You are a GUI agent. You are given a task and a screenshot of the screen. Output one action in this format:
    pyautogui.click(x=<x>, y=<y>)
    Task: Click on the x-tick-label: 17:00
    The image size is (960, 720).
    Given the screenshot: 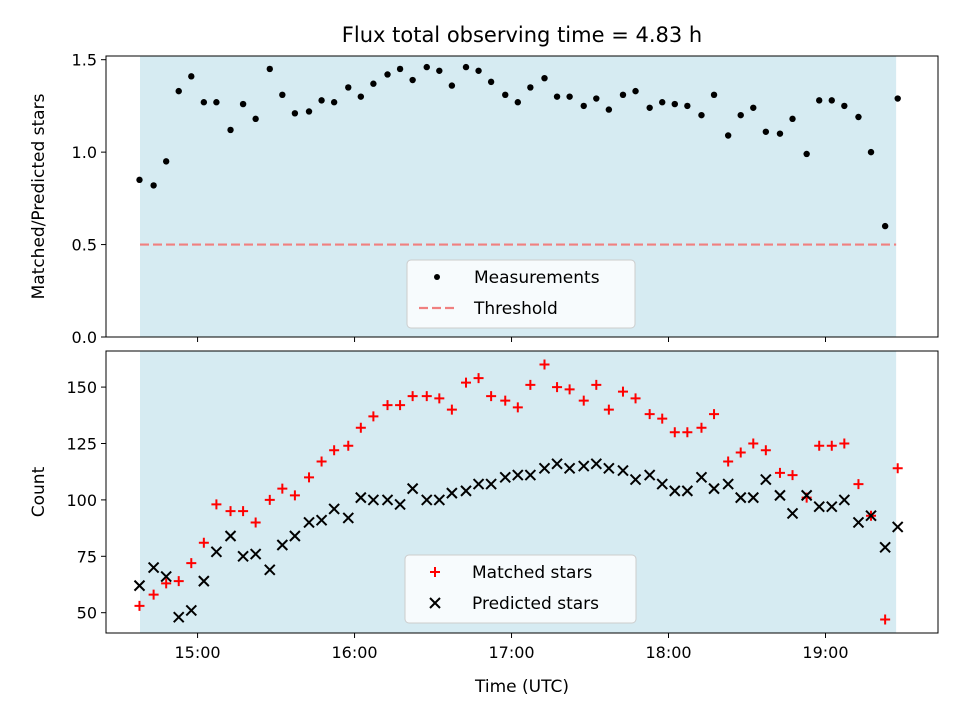 What is the action you would take?
    pyautogui.click(x=511, y=652)
    